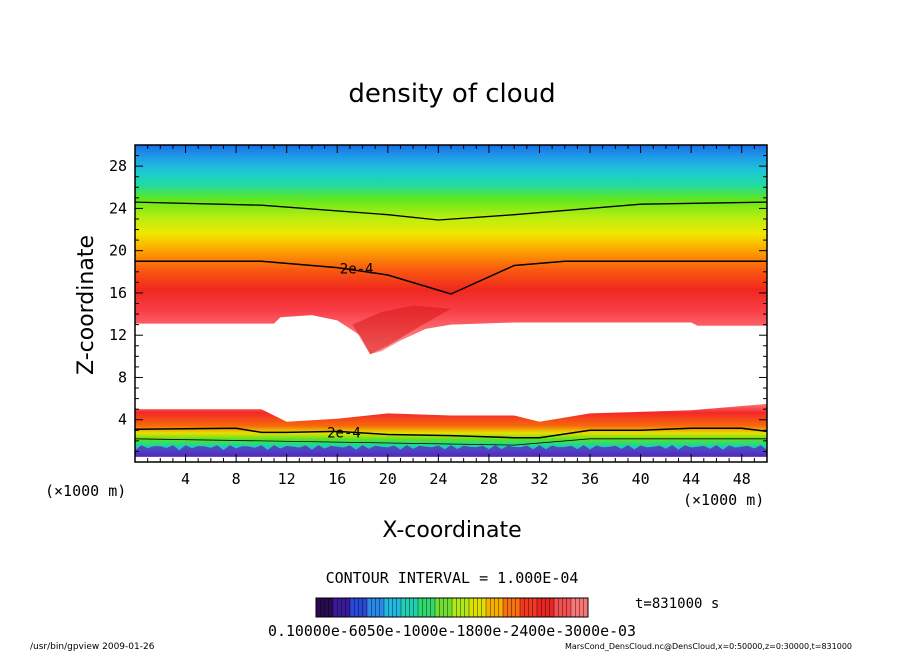  Describe the element at coordinates (118, 251) in the screenshot. I see `y-tick-label: 20` at that location.